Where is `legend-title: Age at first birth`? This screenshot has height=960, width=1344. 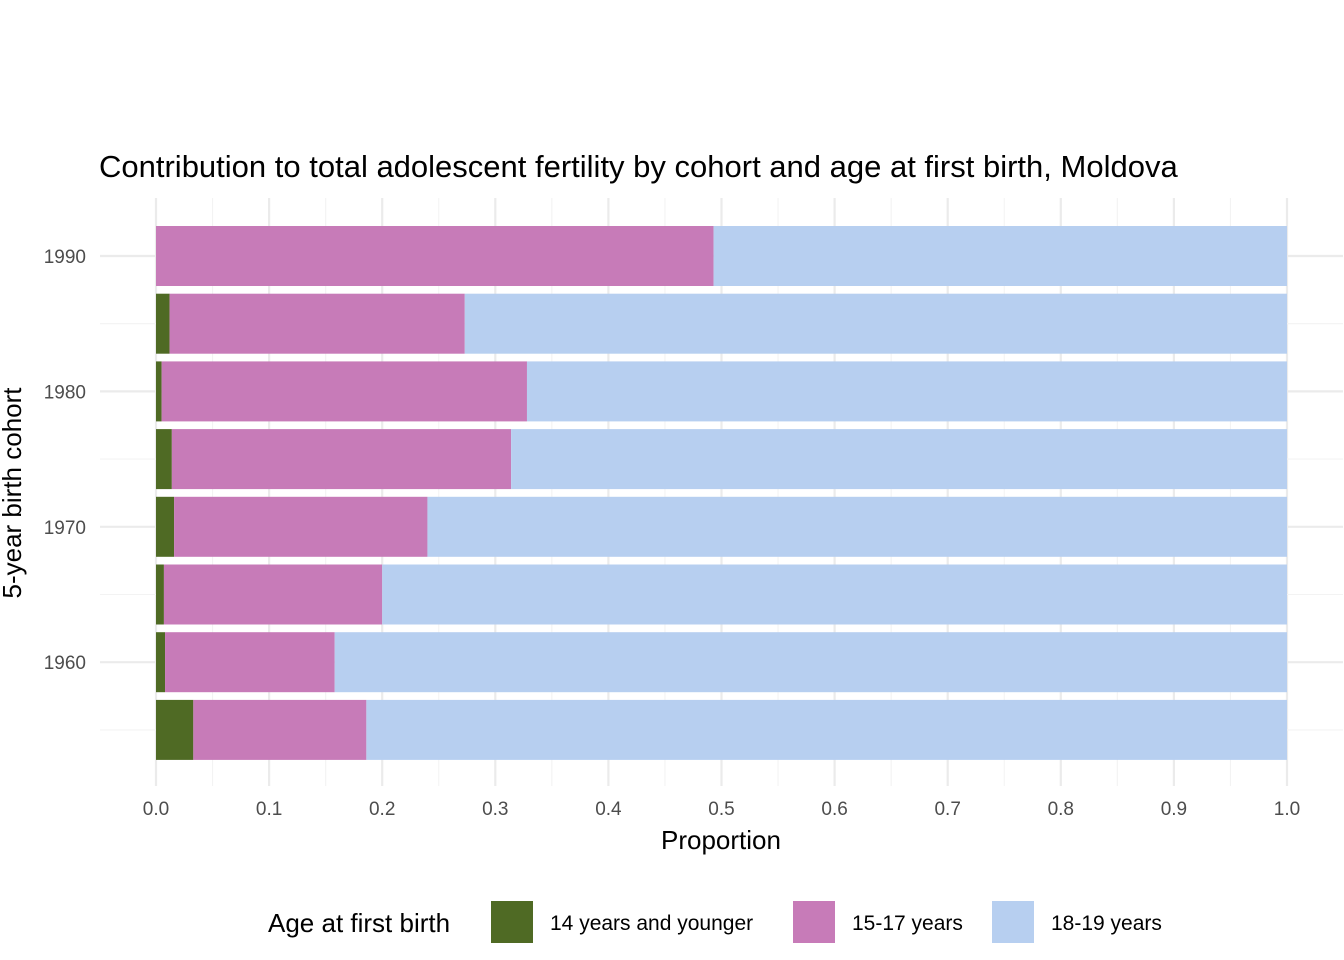
legend-title: Age at first birth is located at coordinates (359, 923).